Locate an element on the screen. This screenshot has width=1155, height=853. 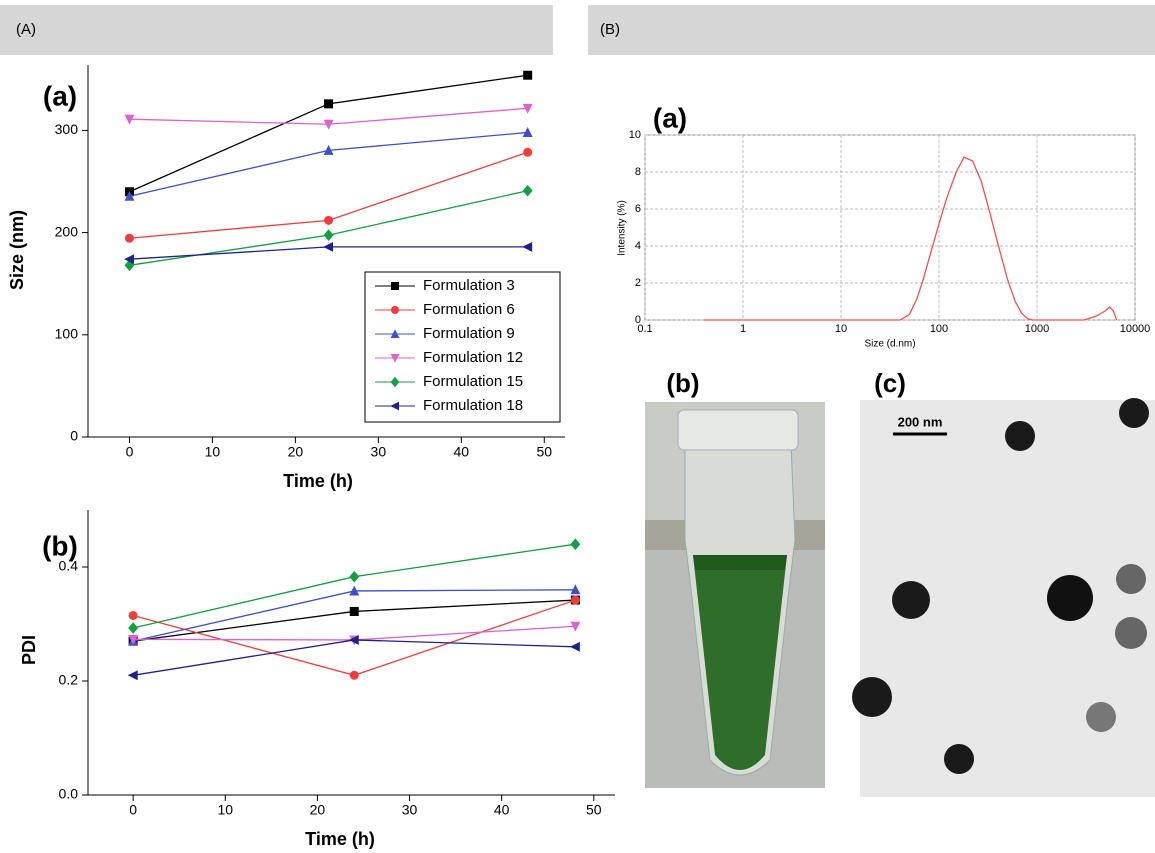
chart-title: (b) is located at coordinates (60, 545).